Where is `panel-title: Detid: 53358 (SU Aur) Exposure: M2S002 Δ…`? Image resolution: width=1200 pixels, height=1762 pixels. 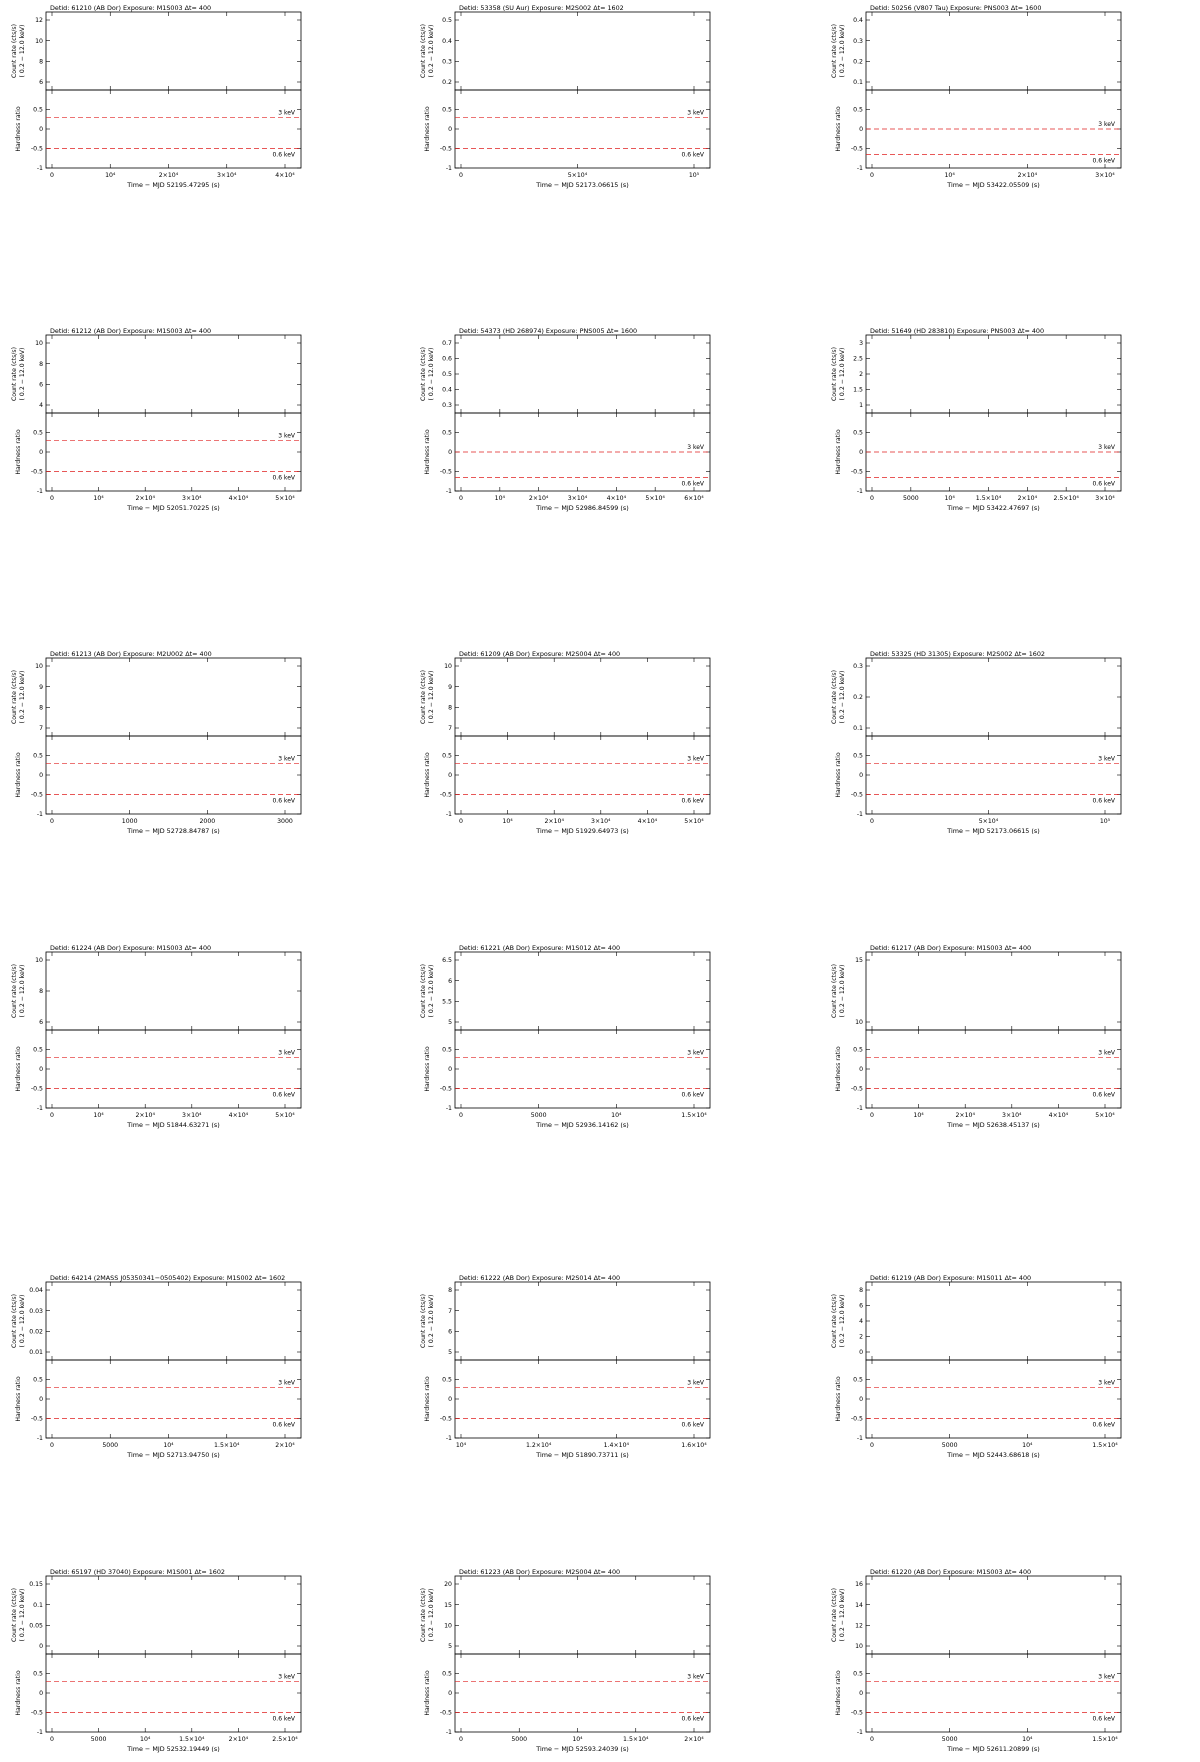 panel-title: Detid: 53358 (SU Aur) Exposure: M2S002 Δ… is located at coordinates (541, 8).